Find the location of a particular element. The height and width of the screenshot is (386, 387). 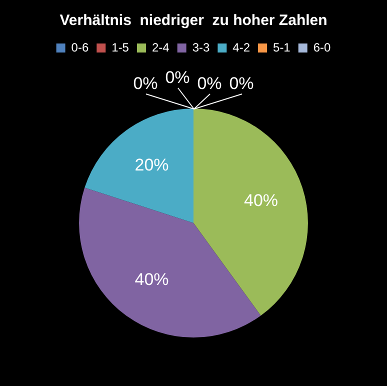

legend-label: 6-0 is located at coordinates (322, 47).